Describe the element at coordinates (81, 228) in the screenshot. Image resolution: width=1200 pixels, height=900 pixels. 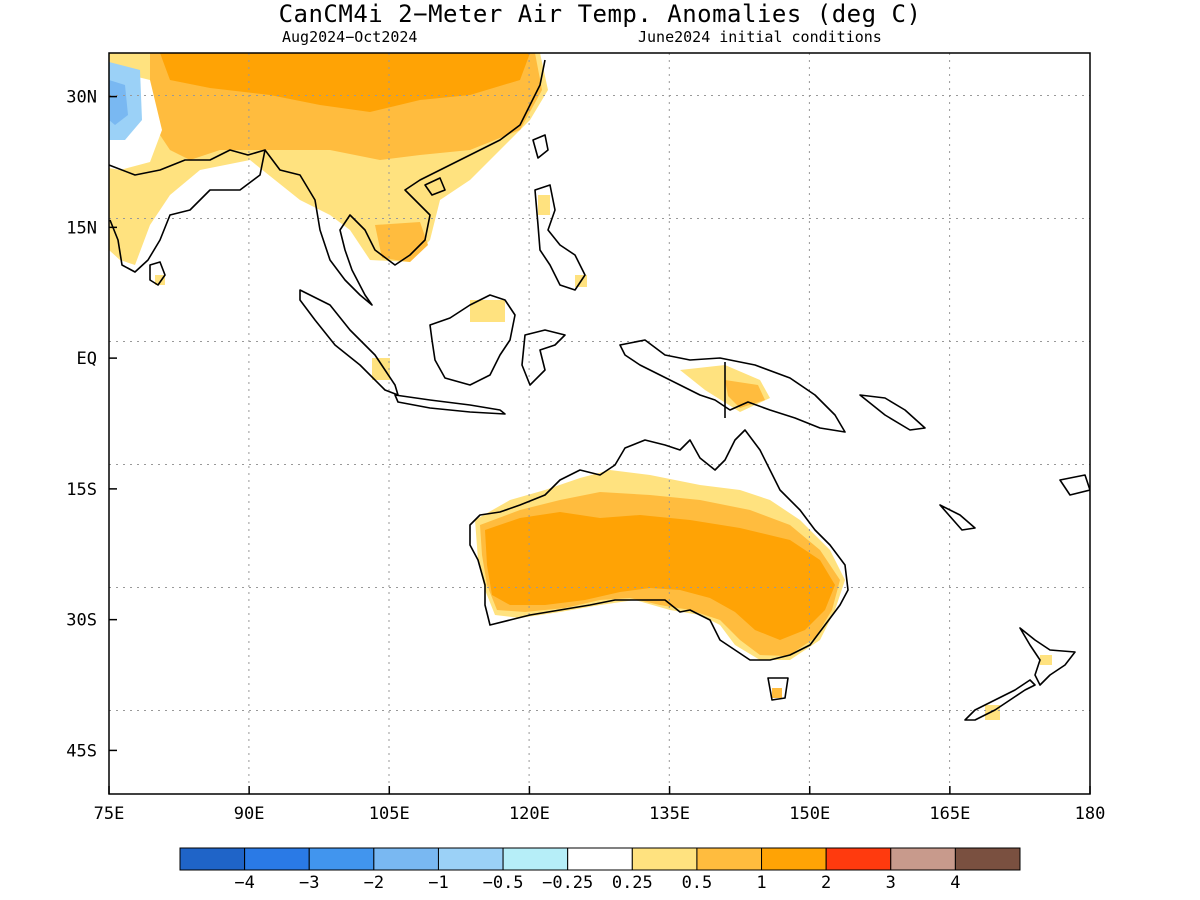
I see `y-tick-label: 15N` at that location.